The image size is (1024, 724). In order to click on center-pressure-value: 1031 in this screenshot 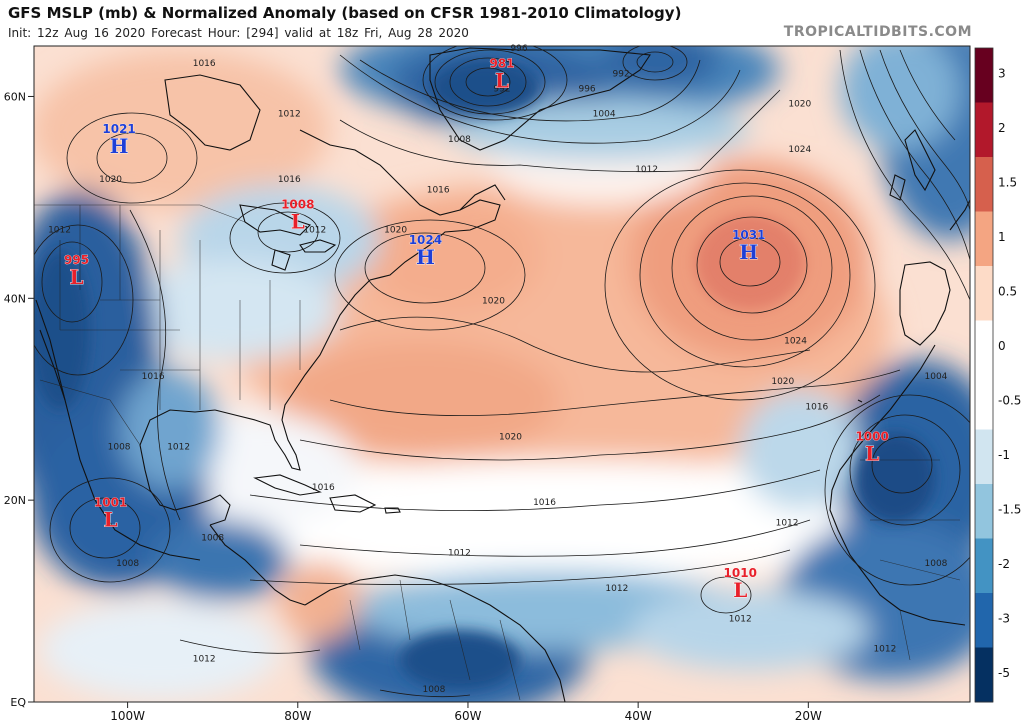, I will do `click(748, 235)`.